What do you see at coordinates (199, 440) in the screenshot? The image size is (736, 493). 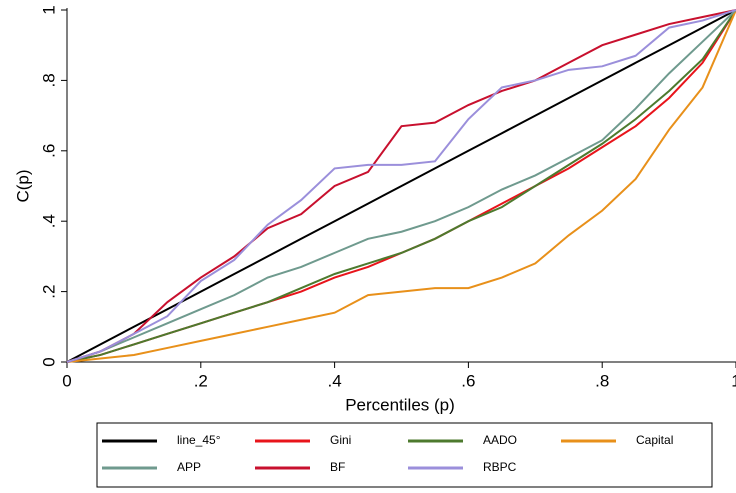 I see `legend-label: line_45°` at bounding box center [199, 440].